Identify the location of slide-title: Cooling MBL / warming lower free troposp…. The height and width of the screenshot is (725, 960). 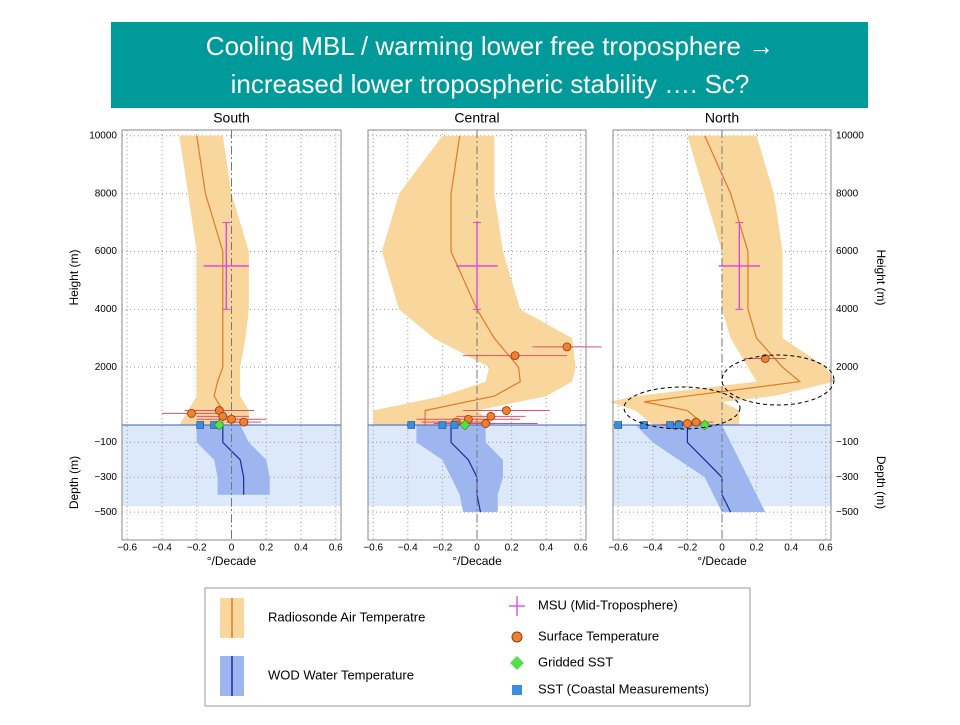
(490, 46).